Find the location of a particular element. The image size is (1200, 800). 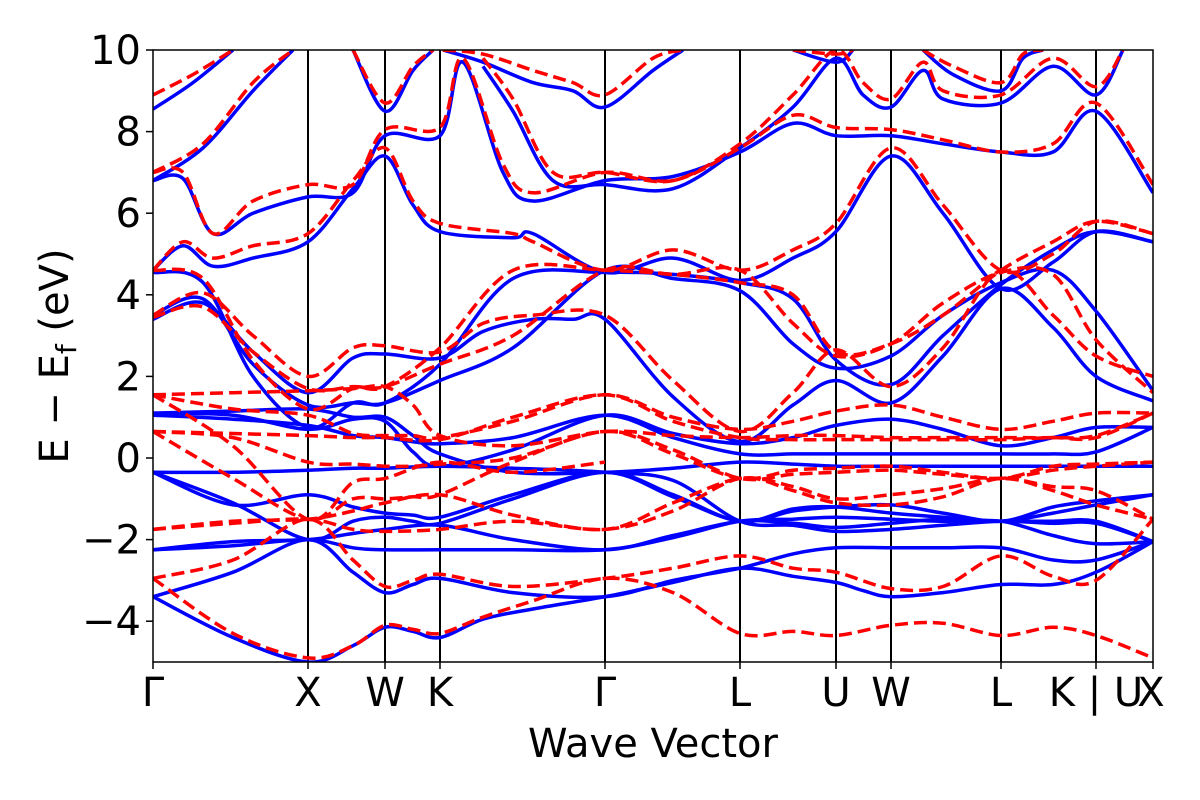

y-tick-label: 10 is located at coordinates (115, 51).